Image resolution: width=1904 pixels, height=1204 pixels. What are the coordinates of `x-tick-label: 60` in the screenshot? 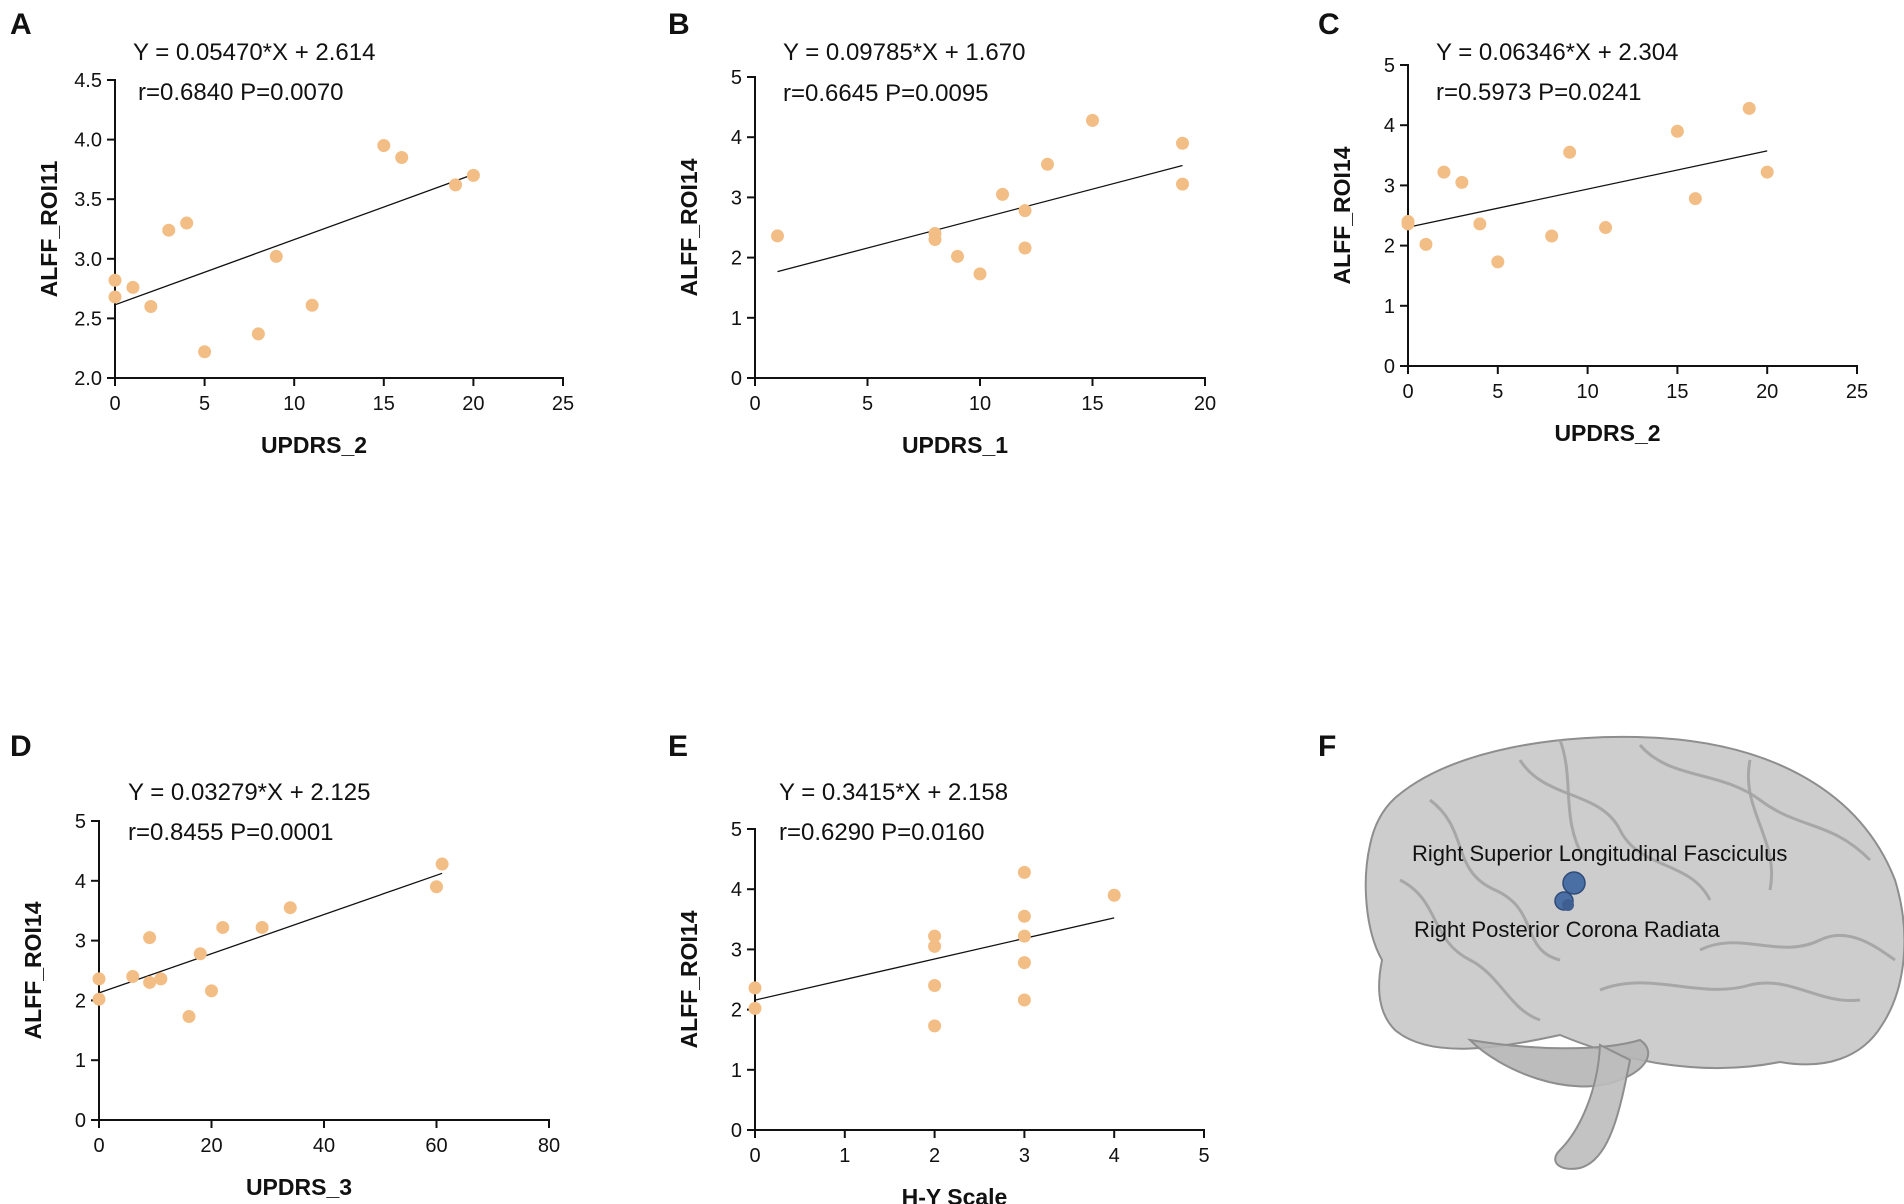 It's located at (436, 1146).